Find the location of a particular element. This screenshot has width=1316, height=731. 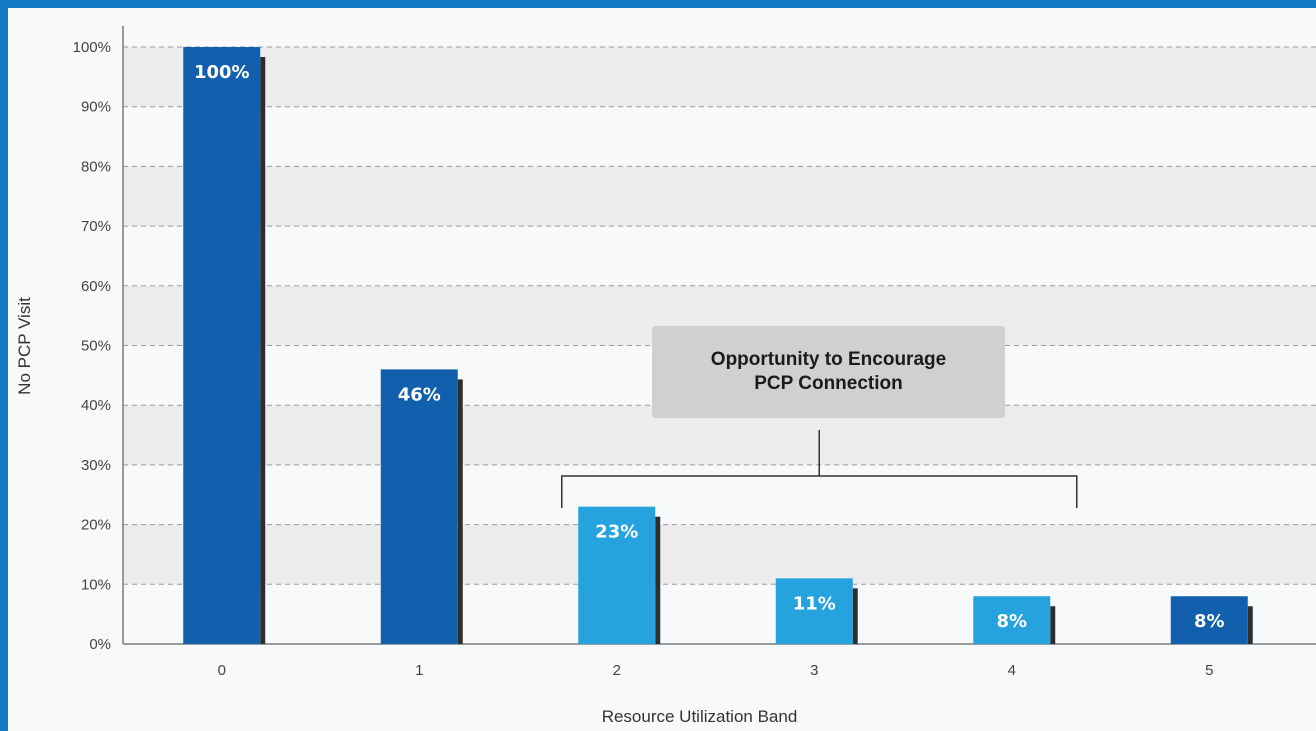

x-tick-label: 0 is located at coordinates (222, 670).